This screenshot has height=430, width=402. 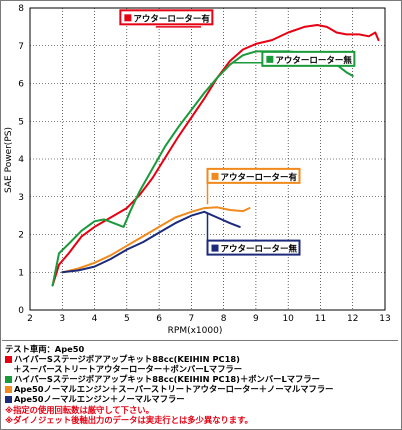 I want to click on note-line: ハイパーSステージボアアップキット88cc(KEIHIN PC18), so click(x=201, y=359).